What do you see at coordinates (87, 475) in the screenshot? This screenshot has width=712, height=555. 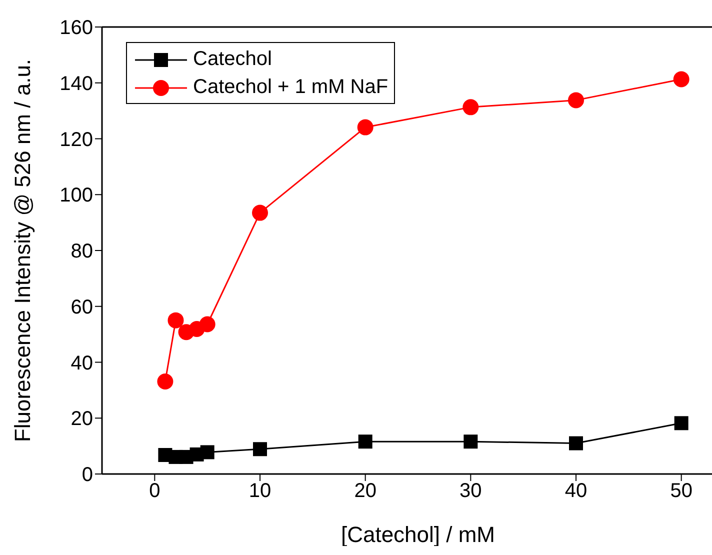 I see `y-tick-label: 0` at bounding box center [87, 475].